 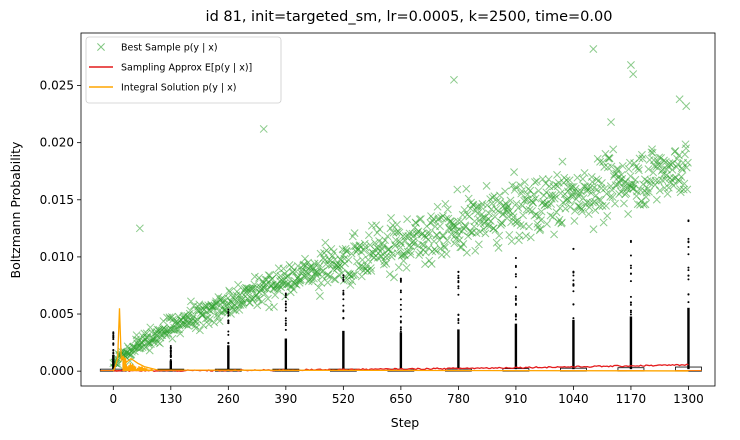 I want to click on legend-marker-x, so click(x=101, y=47).